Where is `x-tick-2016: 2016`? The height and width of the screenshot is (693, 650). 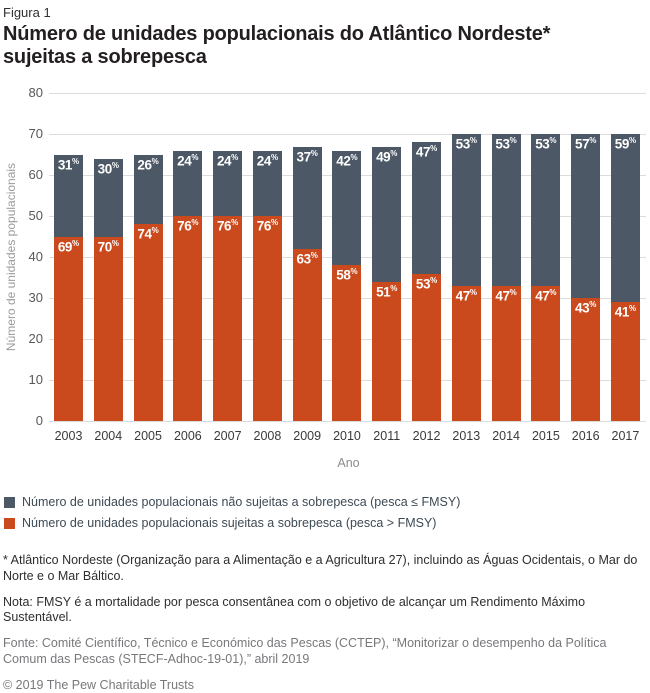 x-tick-2016: 2016 is located at coordinates (585, 436).